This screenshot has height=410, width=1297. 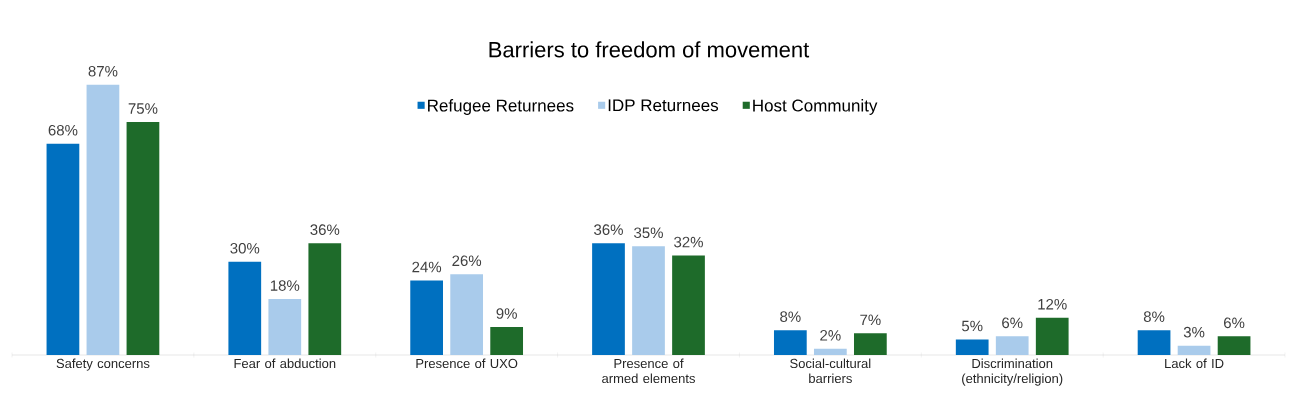 What do you see at coordinates (1194, 363) in the screenshot?
I see `x-tick-label: Lack of ID` at bounding box center [1194, 363].